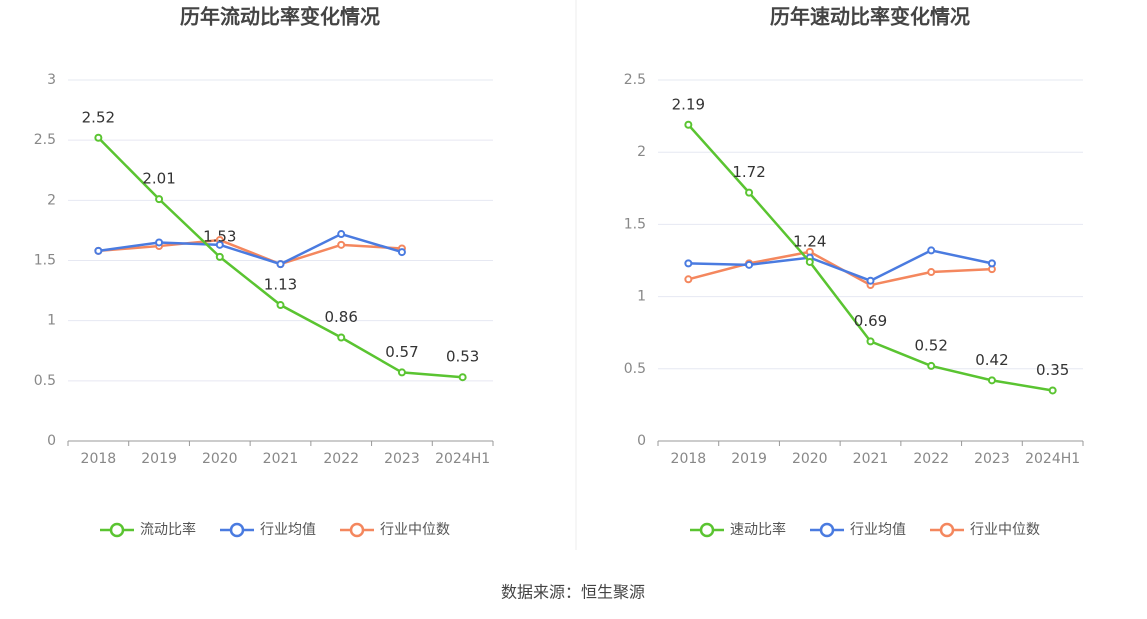  What do you see at coordinates (158, 179) in the screenshot?
I see `value-label: 2.01` at bounding box center [158, 179].